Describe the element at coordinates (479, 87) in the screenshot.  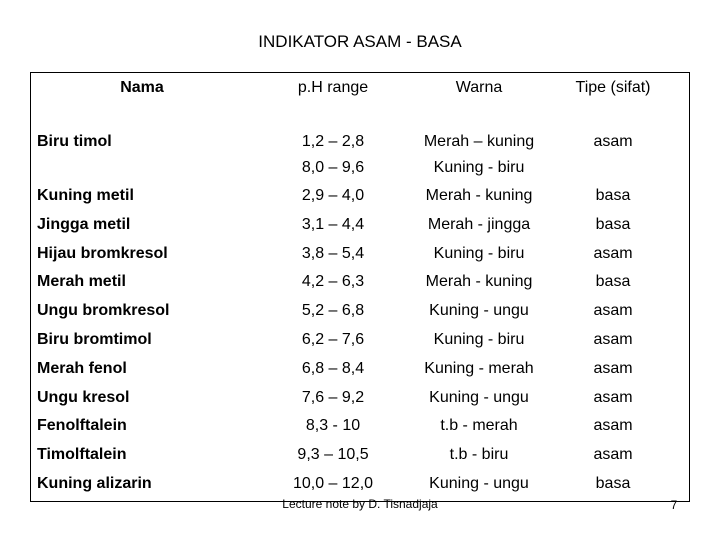
I see `column-header: Warna` at that location.